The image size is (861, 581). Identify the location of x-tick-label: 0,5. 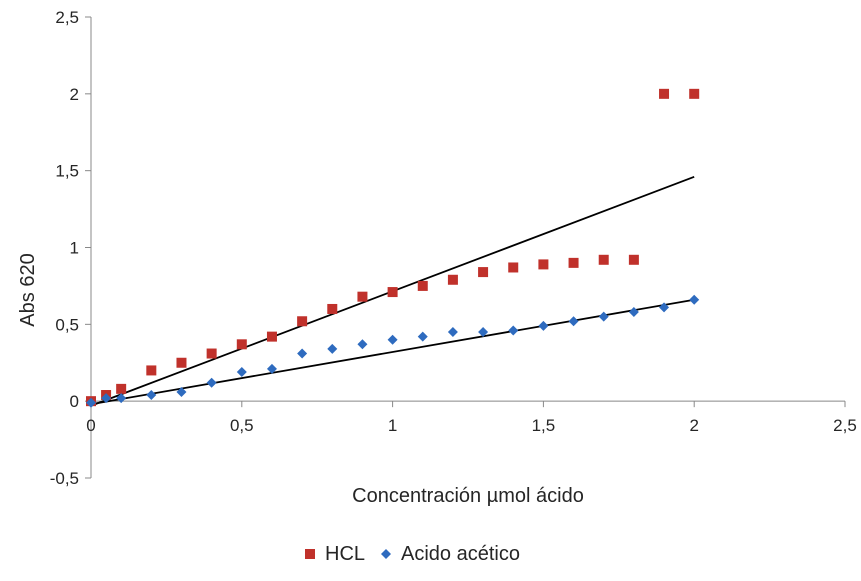
(242, 425).